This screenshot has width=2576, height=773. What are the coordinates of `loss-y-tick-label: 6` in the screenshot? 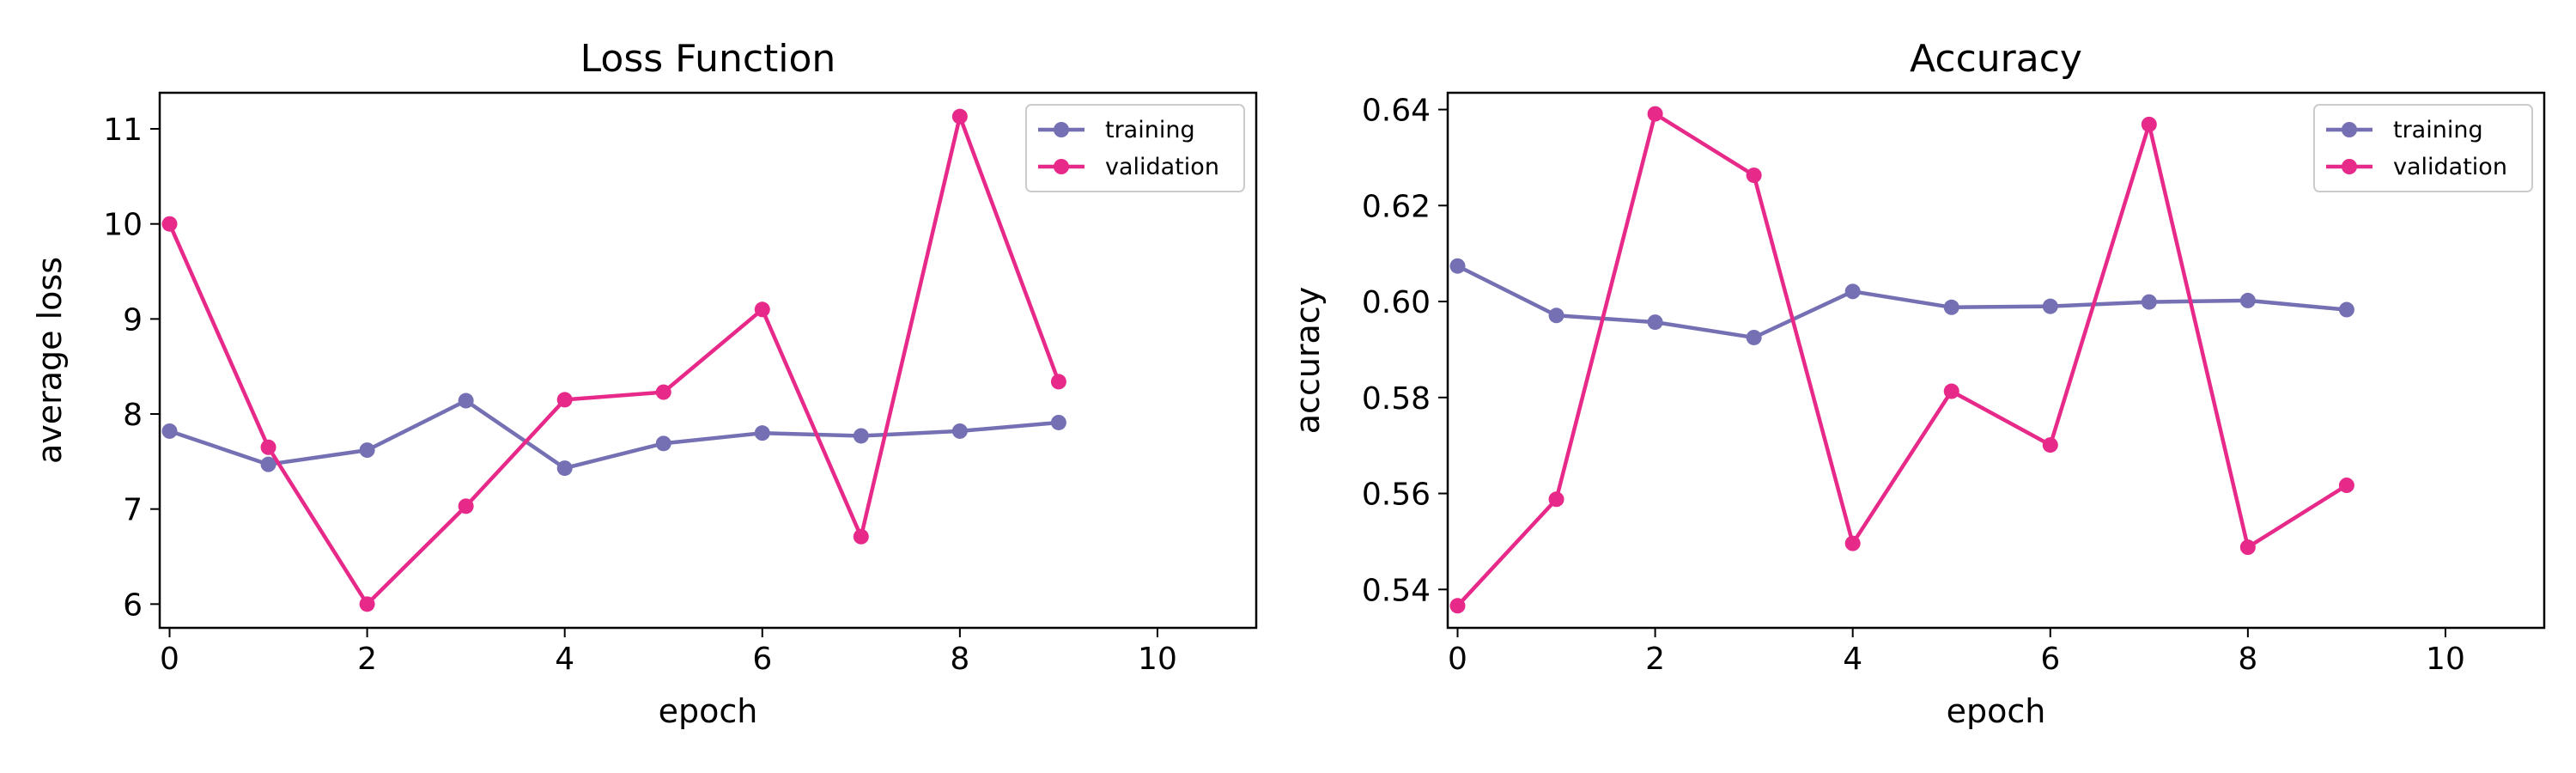 It's located at (133, 605).